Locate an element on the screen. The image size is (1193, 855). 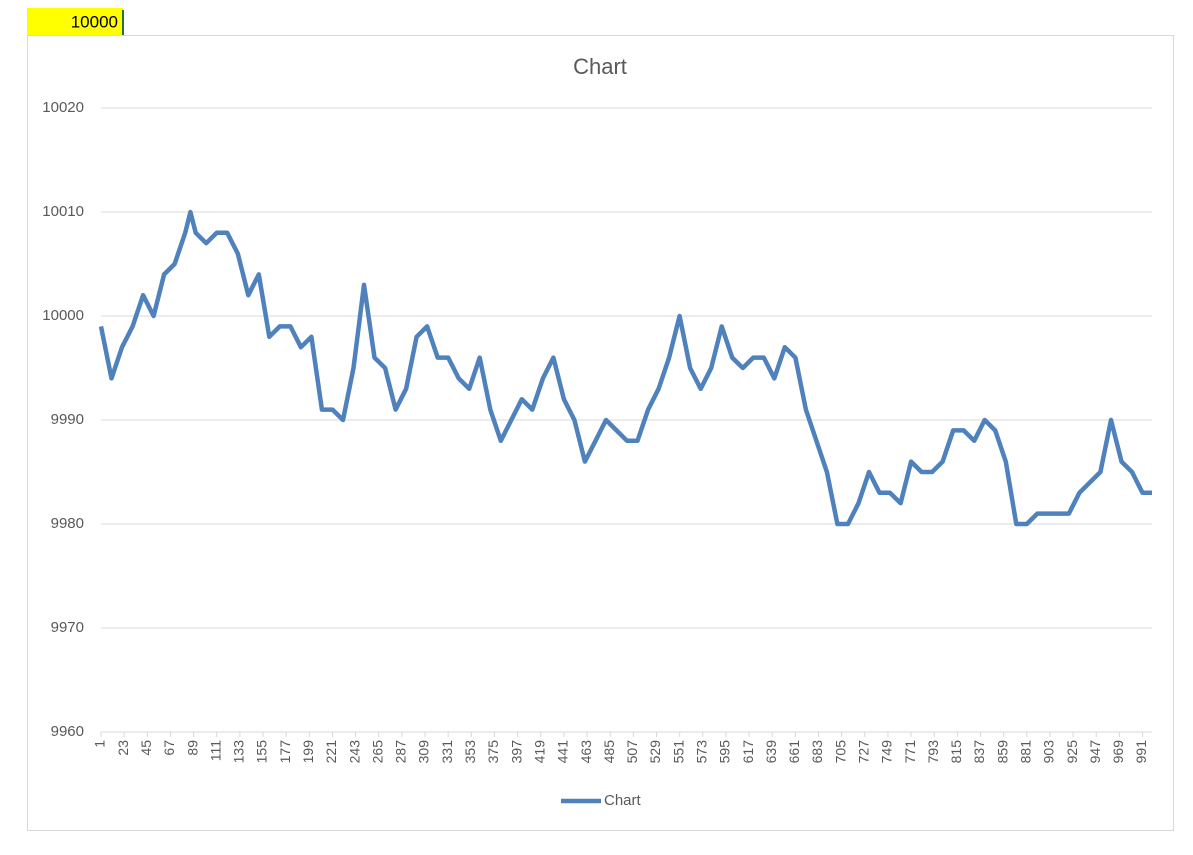
x-tick-label: 89 is located at coordinates (192, 748).